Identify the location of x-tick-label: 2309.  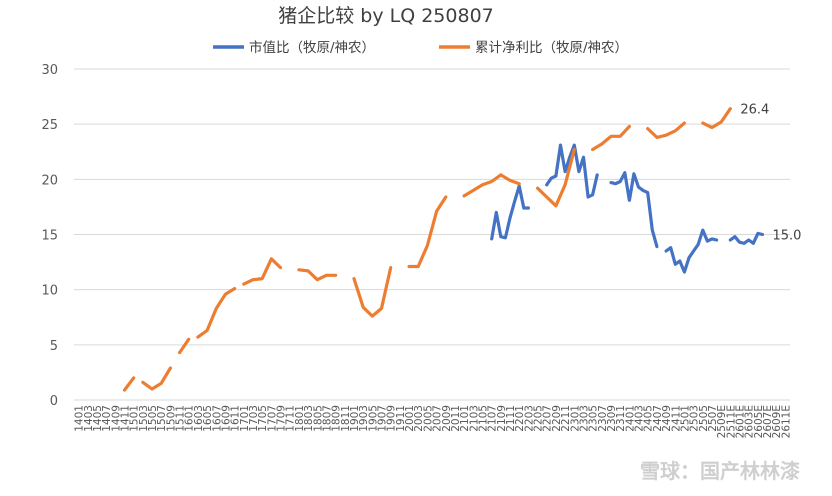
(612, 418).